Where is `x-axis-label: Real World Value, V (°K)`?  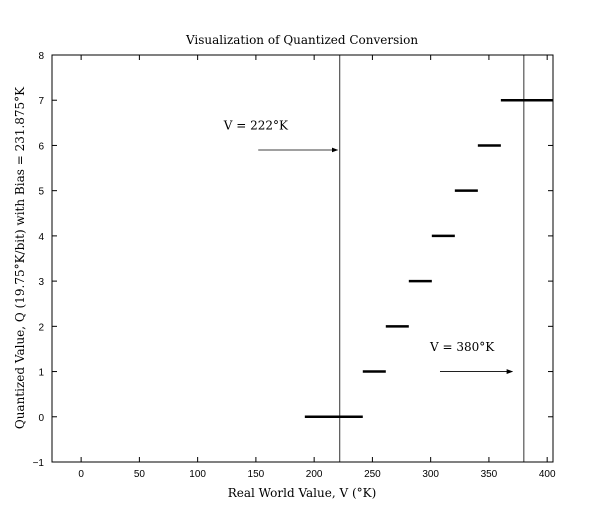
x-axis-label: Real World Value, V (°K) is located at coordinates (302, 493).